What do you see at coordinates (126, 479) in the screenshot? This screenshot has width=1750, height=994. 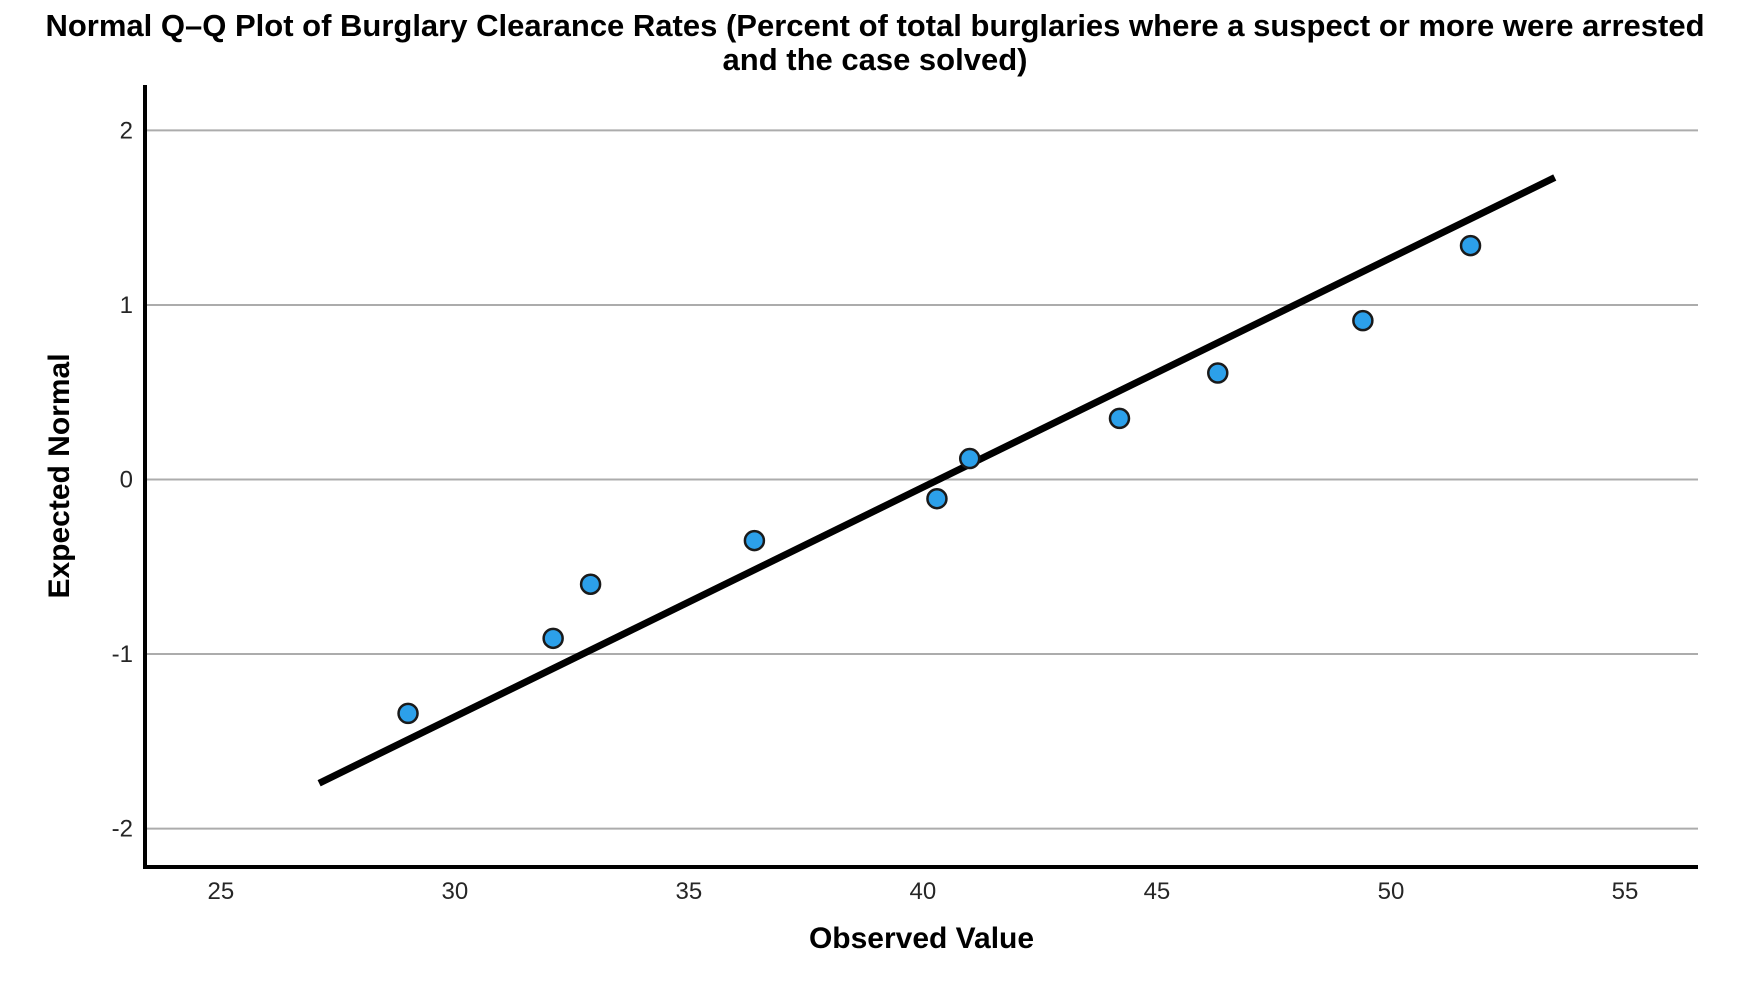 I see `y-tick-label: 0` at bounding box center [126, 479].